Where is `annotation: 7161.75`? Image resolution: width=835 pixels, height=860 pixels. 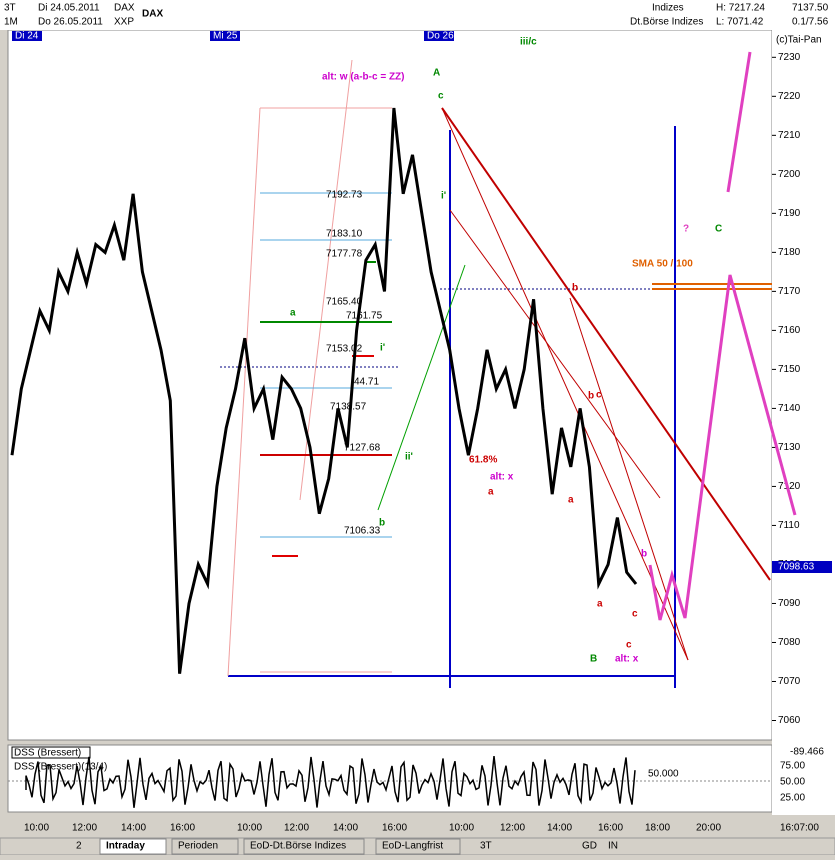
annotation: 7161.75 is located at coordinates (364, 316).